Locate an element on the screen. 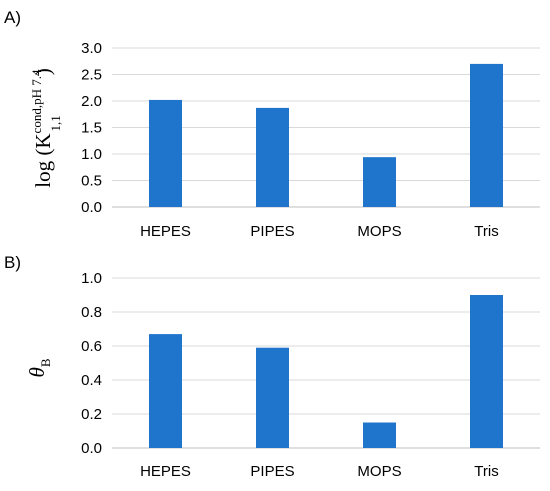  x-categories-b: HEPES PIPES MOPS Tris is located at coordinates (319, 471).